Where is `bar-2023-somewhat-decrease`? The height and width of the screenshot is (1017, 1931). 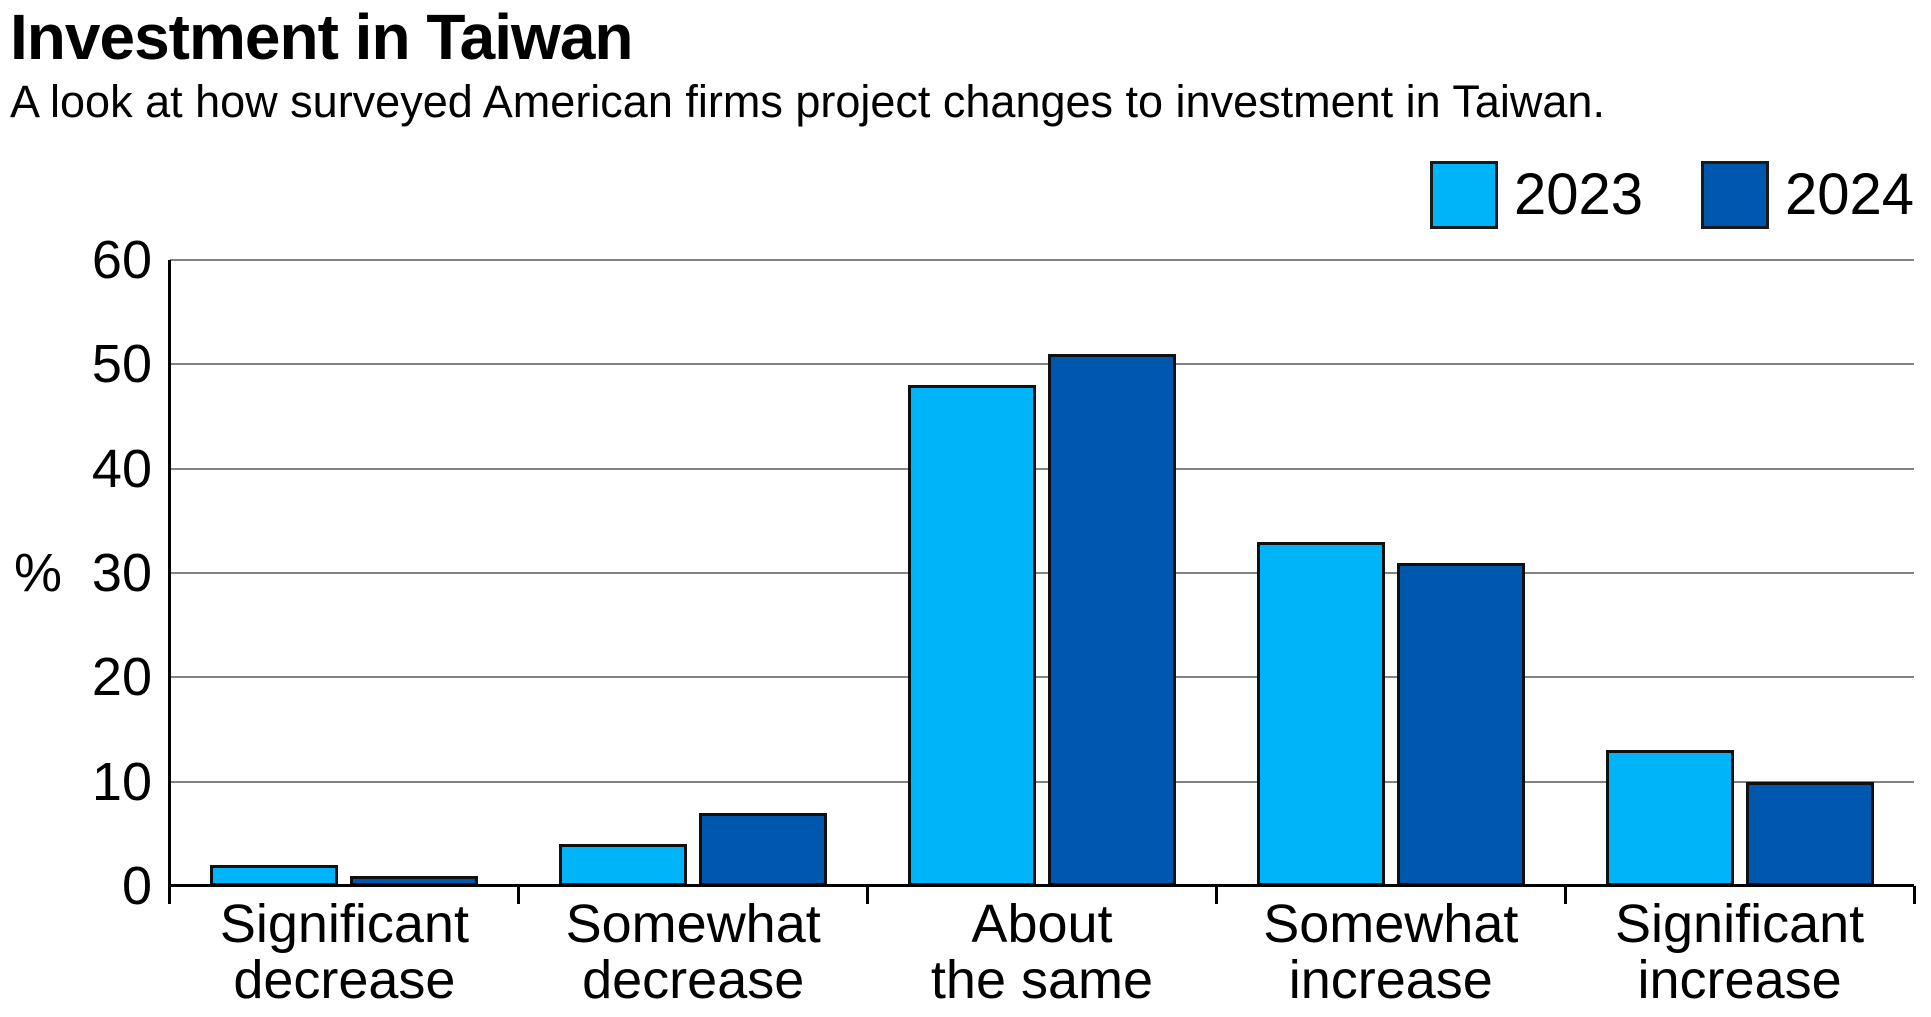
bar-2023-somewhat-decrease is located at coordinates (623, 865).